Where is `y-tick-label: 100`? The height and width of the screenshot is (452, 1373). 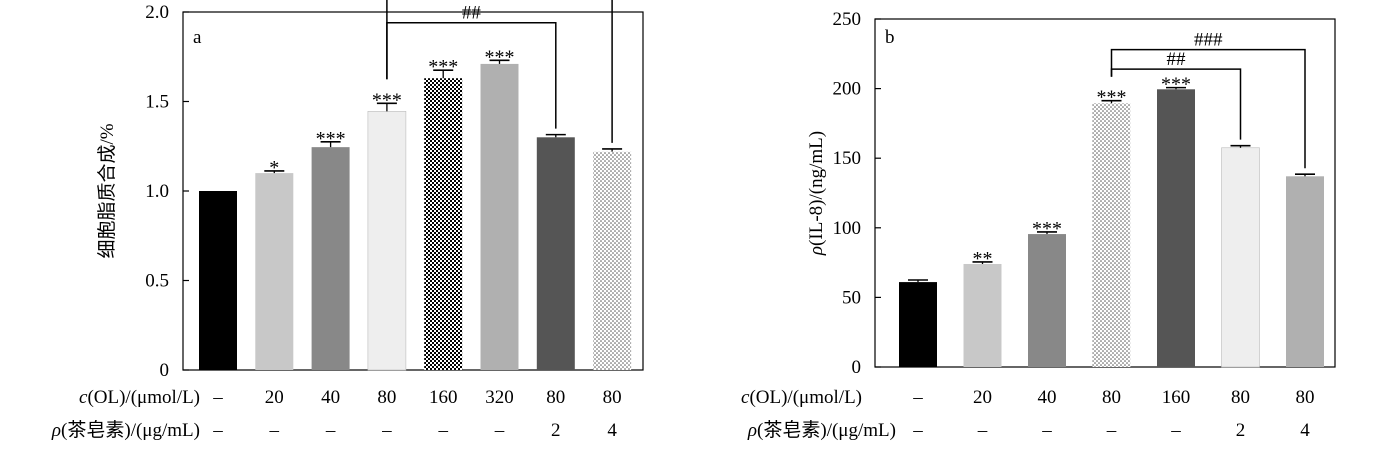
y-tick-label: 100 is located at coordinates (847, 228).